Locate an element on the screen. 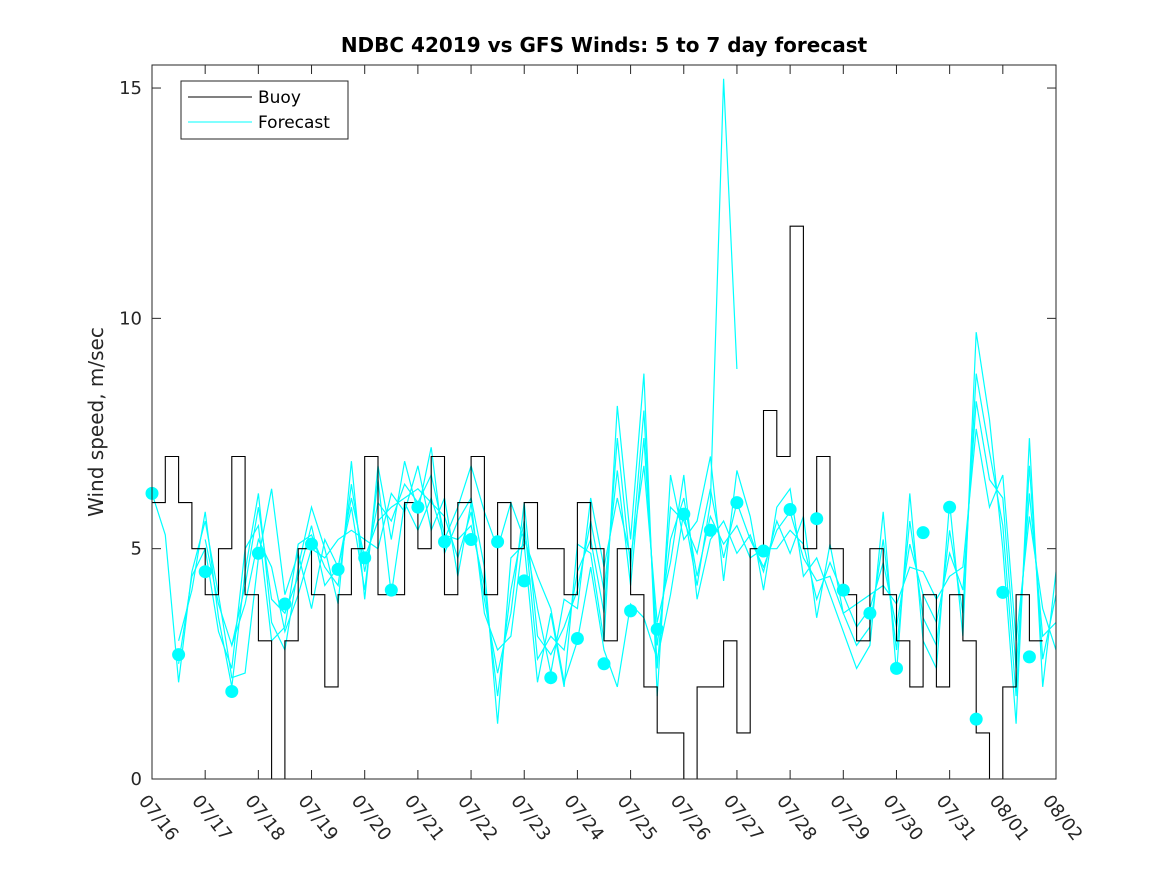 This screenshot has height=875, width=1167. legend-buoy-label: Buoy is located at coordinates (279, 98).